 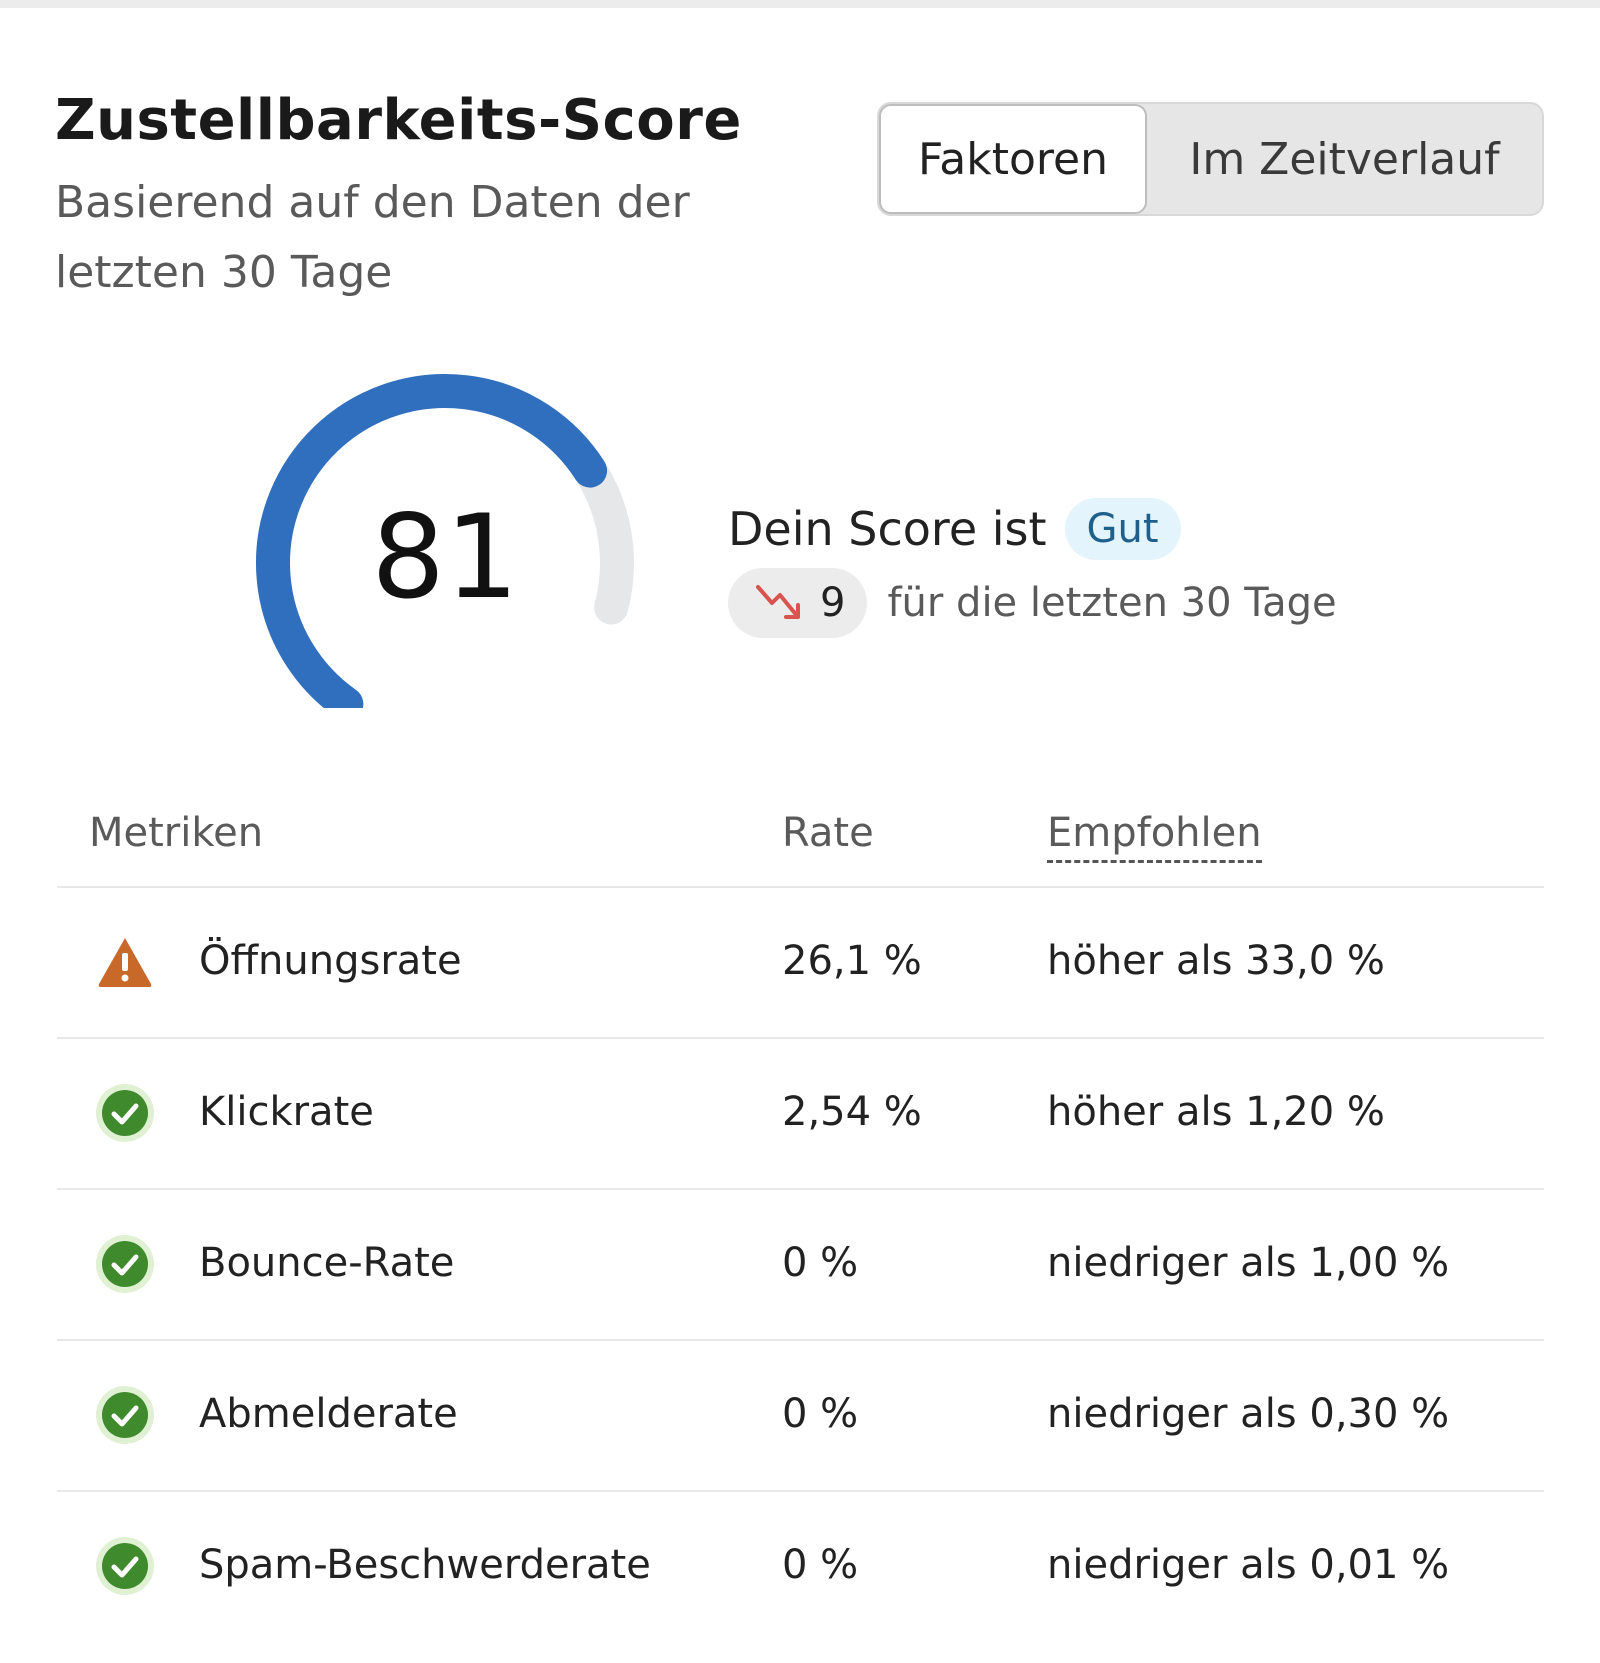 I want to click on score-status-badge: Gut, so click(x=1122, y=529).